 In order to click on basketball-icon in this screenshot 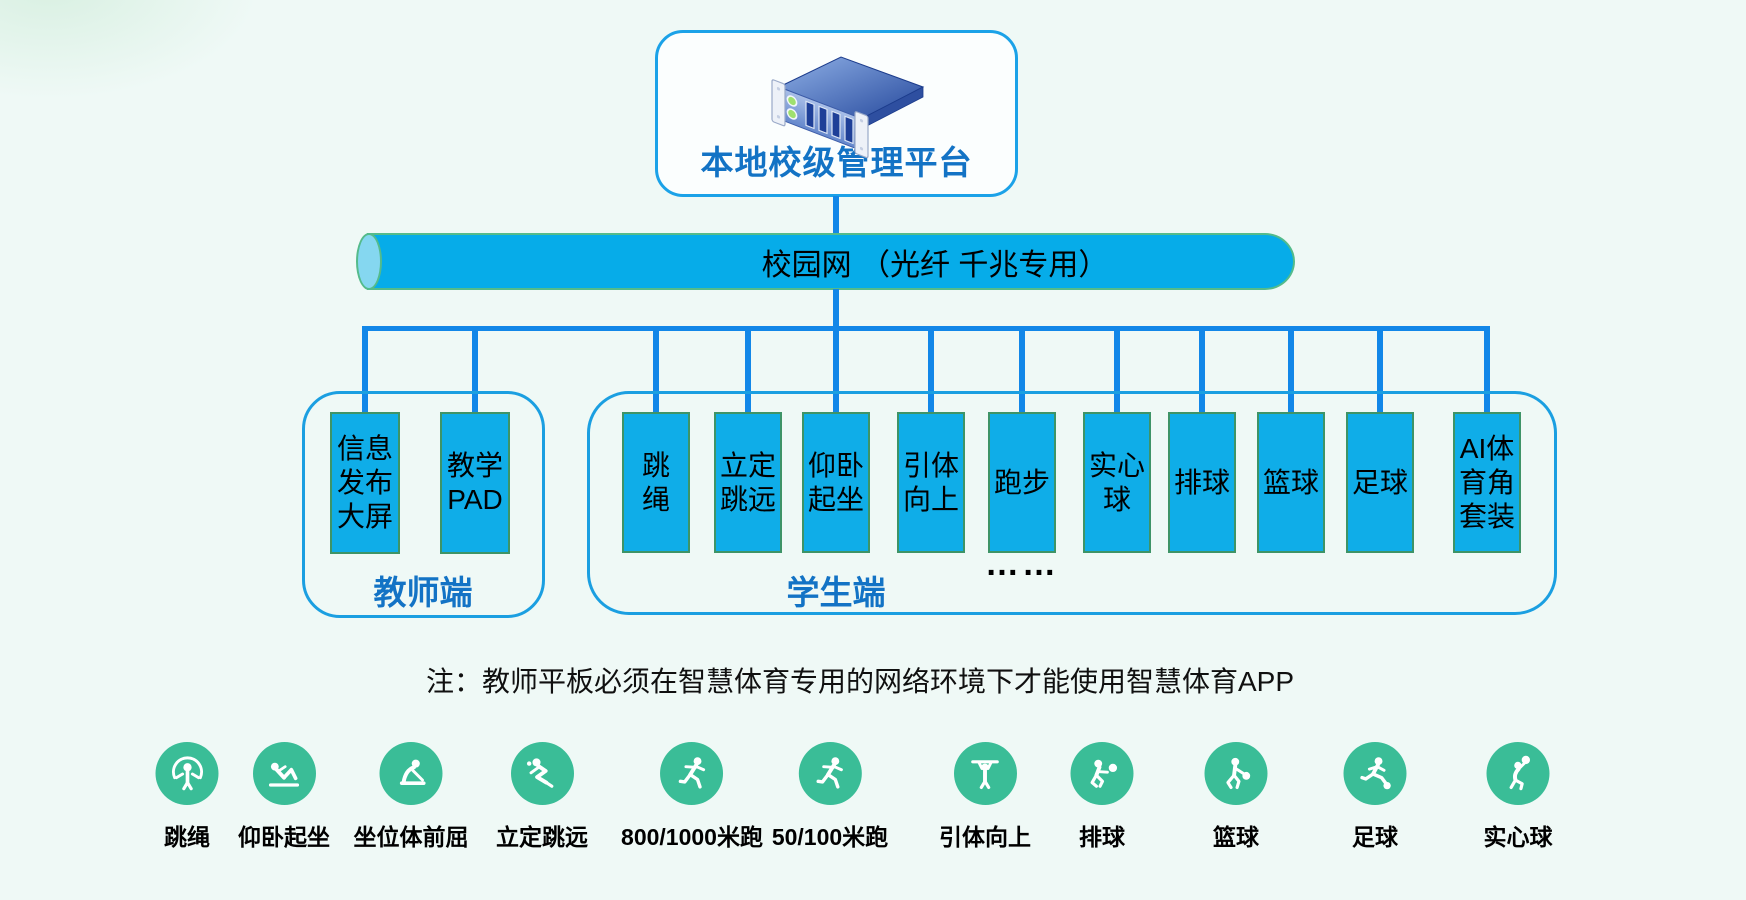, I will do `click(1236, 773)`.